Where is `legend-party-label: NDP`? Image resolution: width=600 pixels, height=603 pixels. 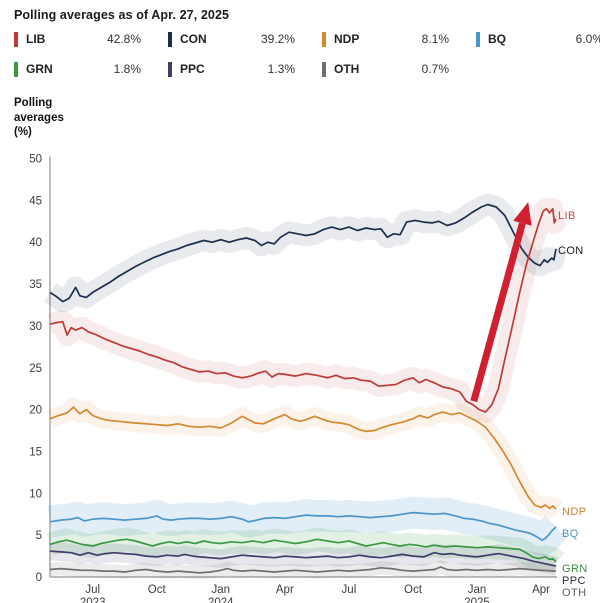
legend-party-label: NDP is located at coordinates (347, 39).